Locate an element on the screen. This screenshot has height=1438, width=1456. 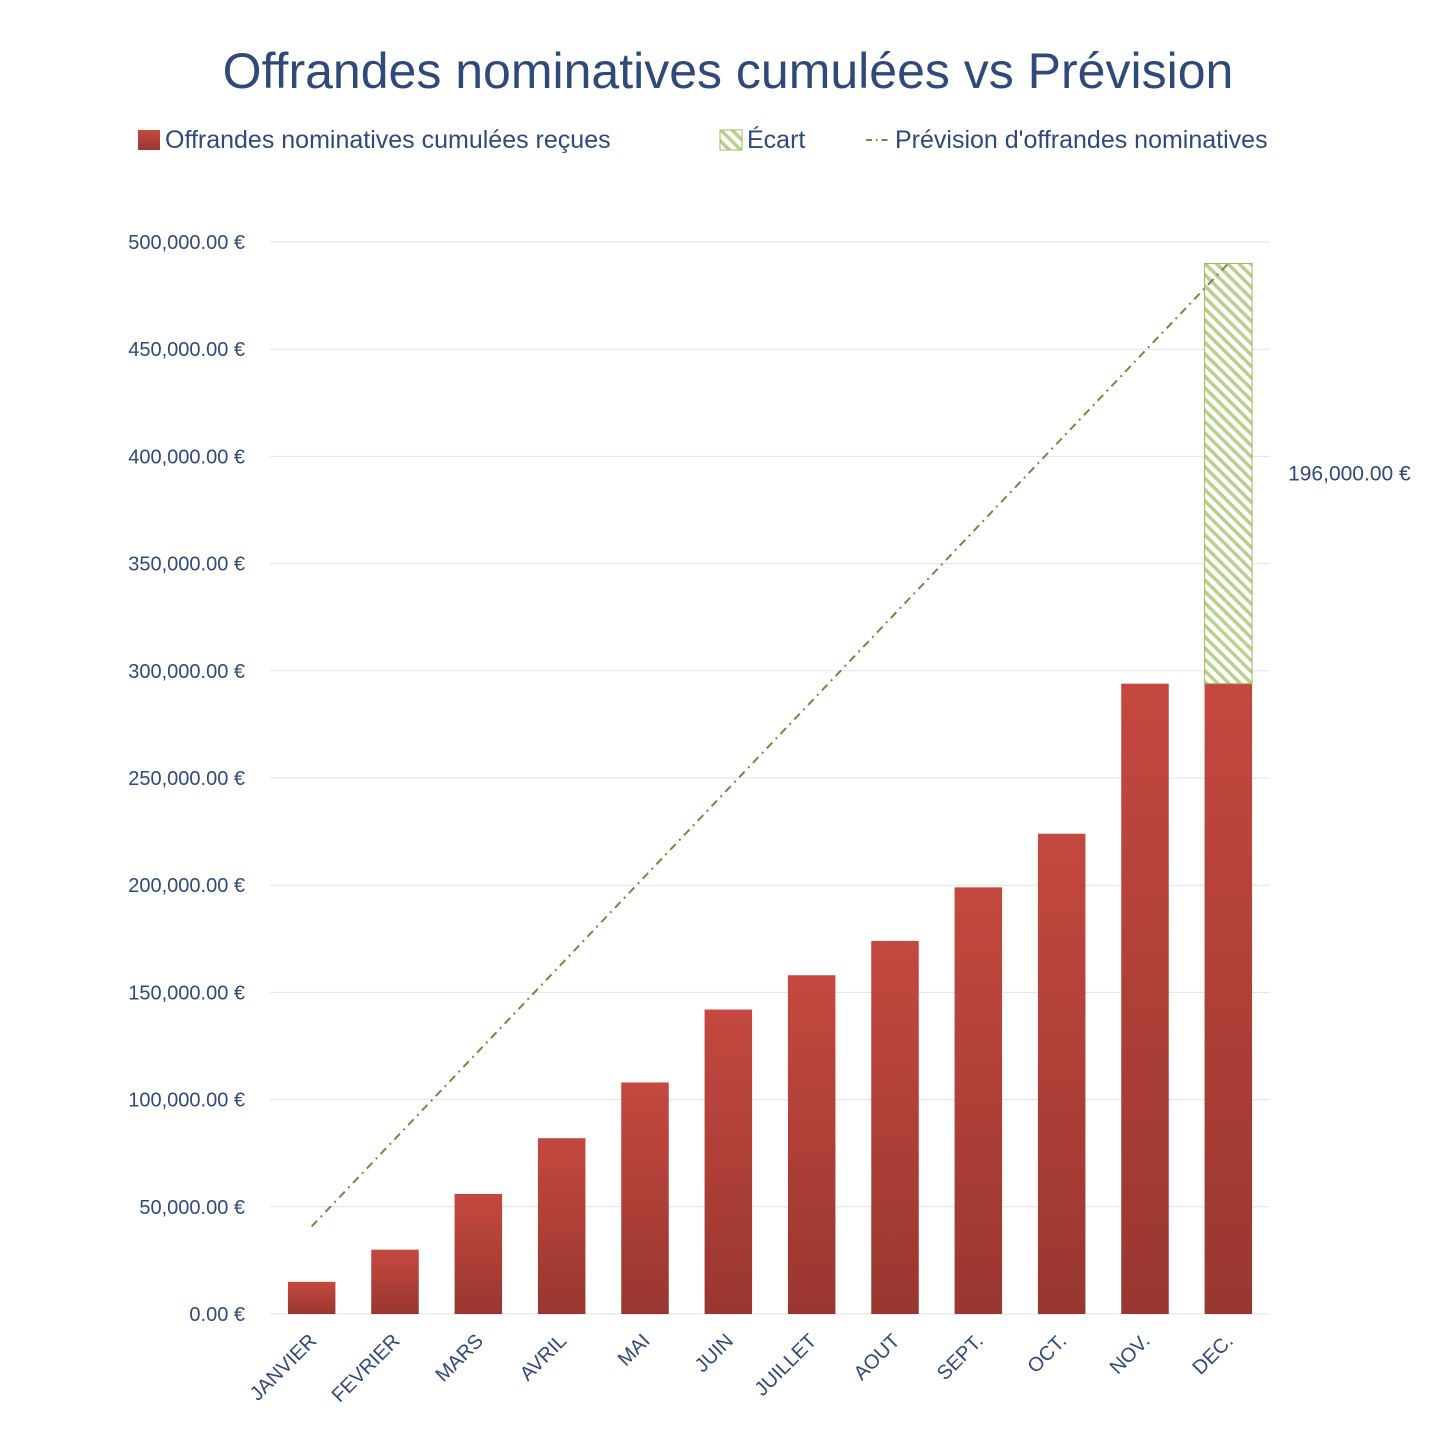
legend-label-received: Offrandes nominatives cumulées reçues is located at coordinates (388, 140).